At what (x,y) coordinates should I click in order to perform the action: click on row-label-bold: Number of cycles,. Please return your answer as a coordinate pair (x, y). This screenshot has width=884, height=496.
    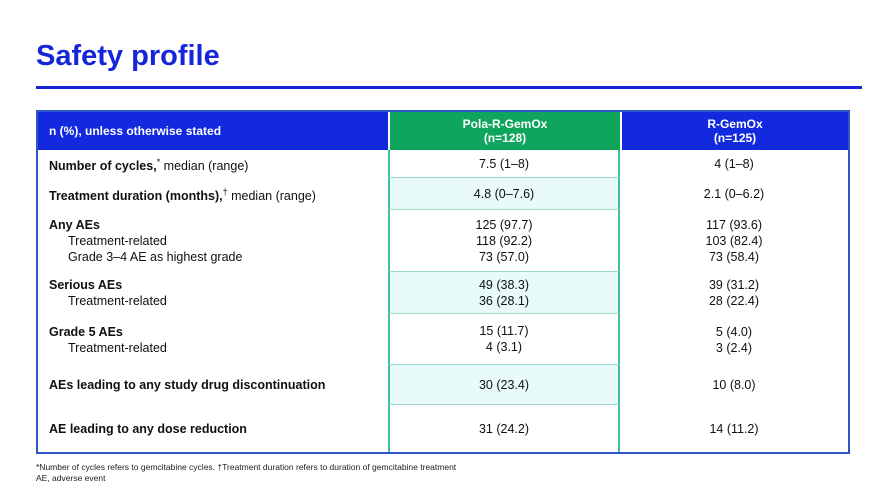
    Looking at the image, I should click on (103, 166).